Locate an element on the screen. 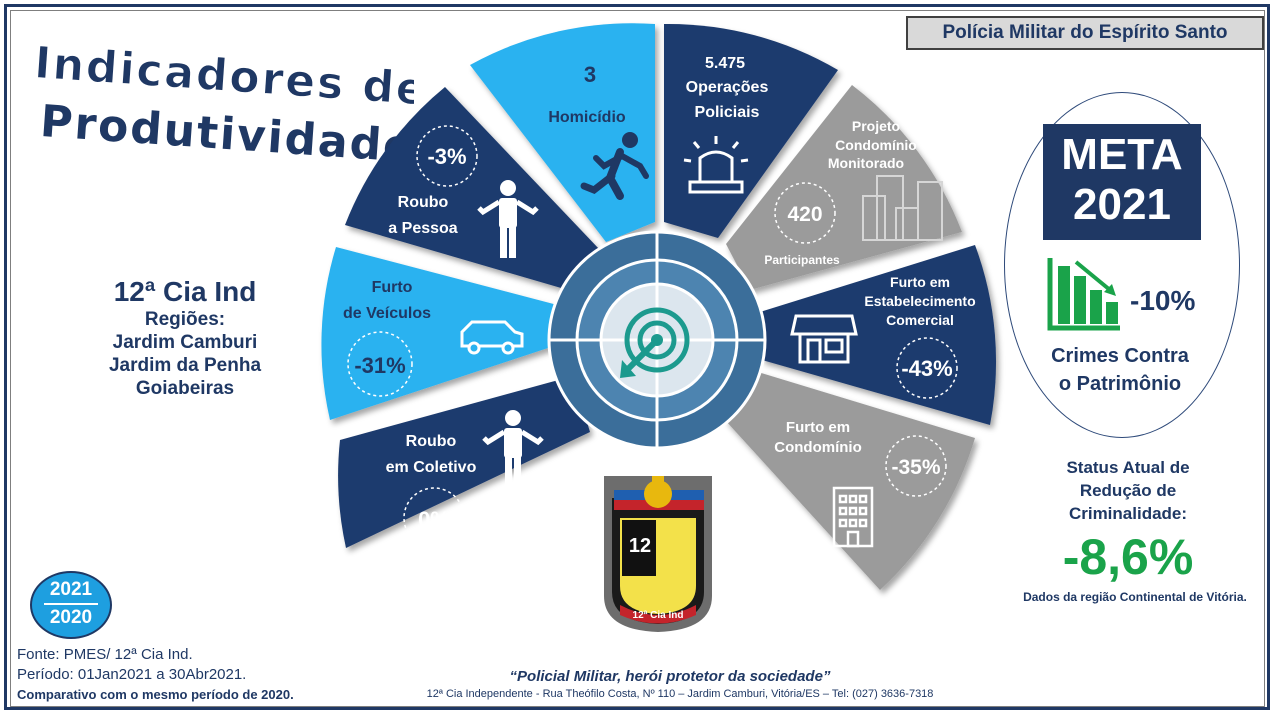 The width and height of the screenshot is (1280, 720). condominio-monitorado-value: 420 is located at coordinates (804, 214).